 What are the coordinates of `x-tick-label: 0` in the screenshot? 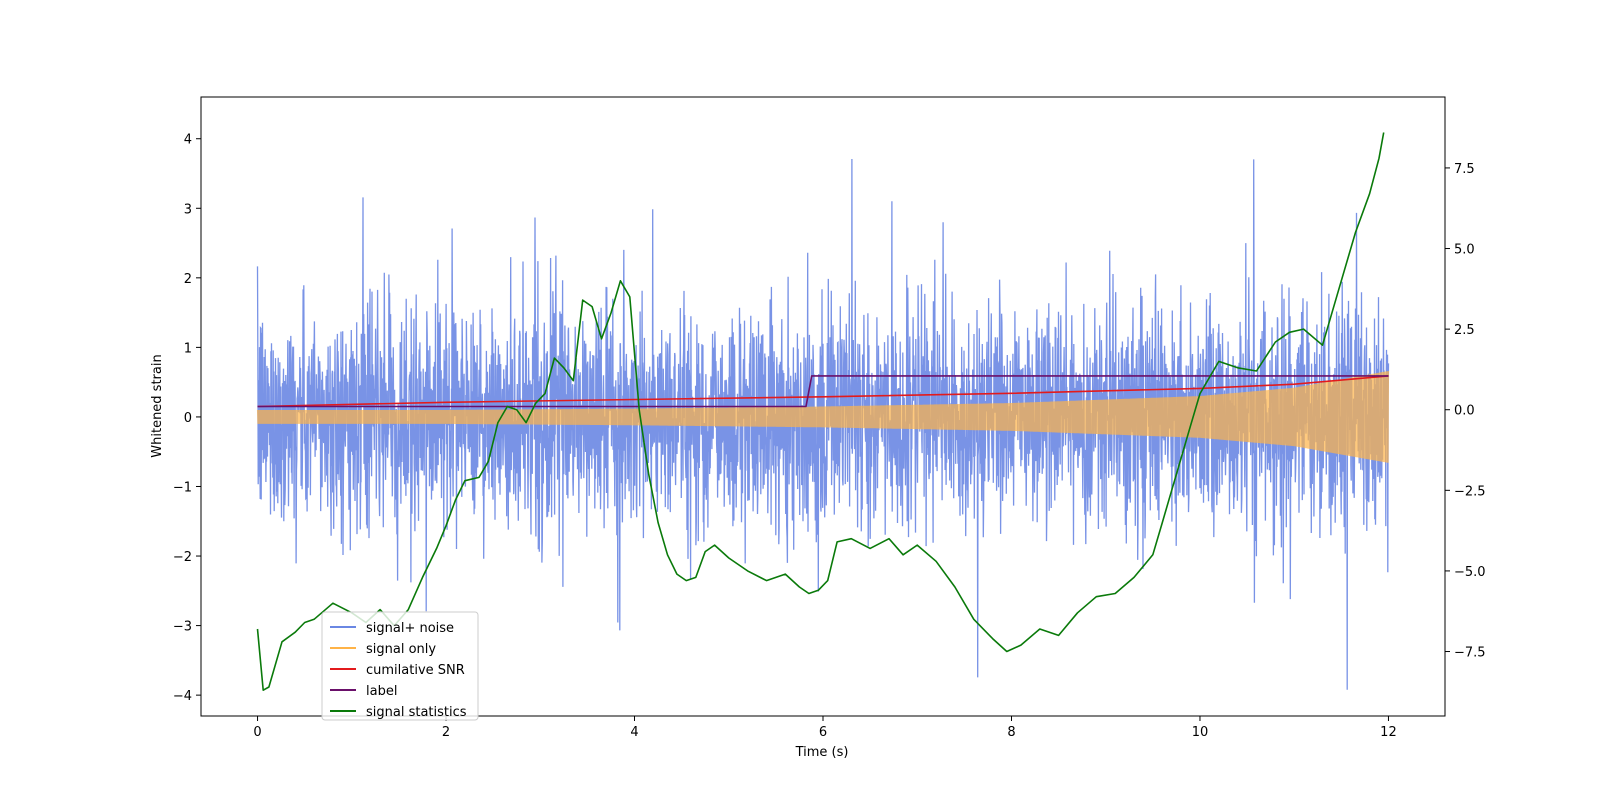 It's located at (257, 732).